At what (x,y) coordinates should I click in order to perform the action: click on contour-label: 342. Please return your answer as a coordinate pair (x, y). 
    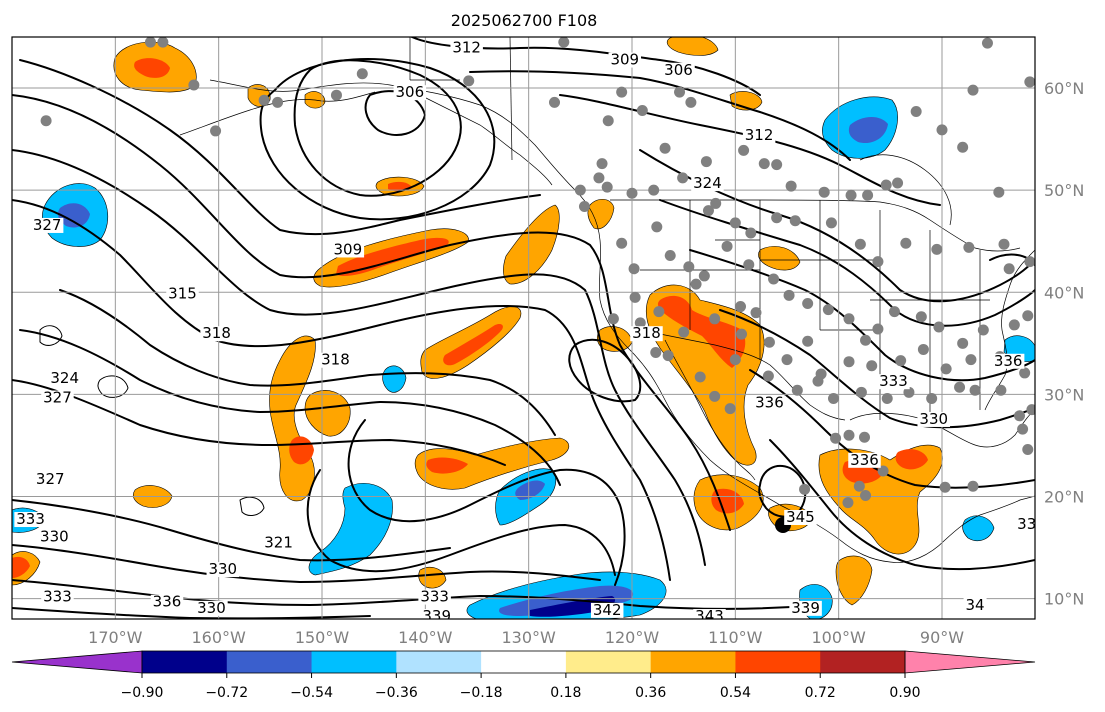
    Looking at the image, I should click on (607, 610).